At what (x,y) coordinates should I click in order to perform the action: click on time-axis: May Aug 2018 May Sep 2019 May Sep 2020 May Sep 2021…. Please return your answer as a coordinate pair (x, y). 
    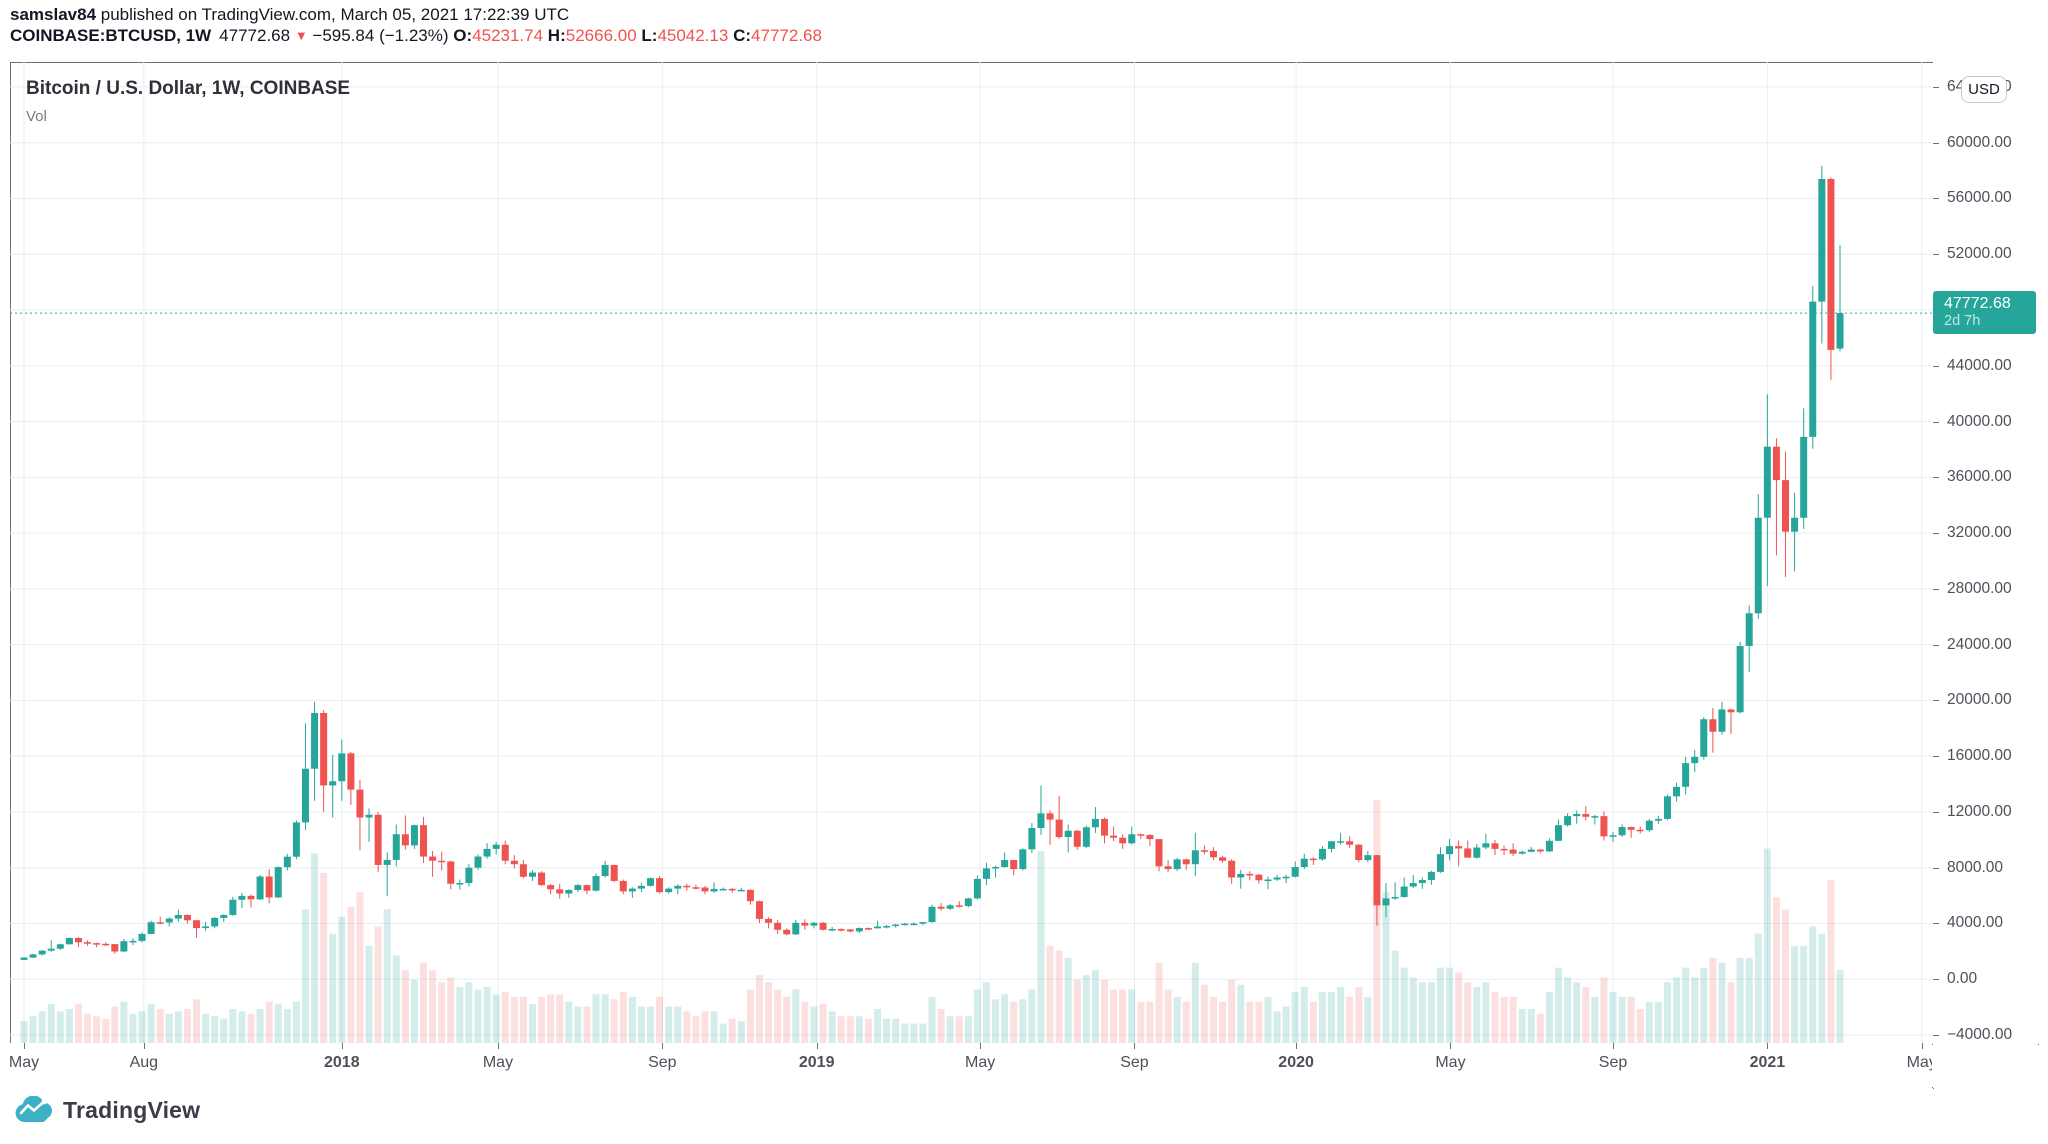
    Looking at the image, I should click on (971, 1065).